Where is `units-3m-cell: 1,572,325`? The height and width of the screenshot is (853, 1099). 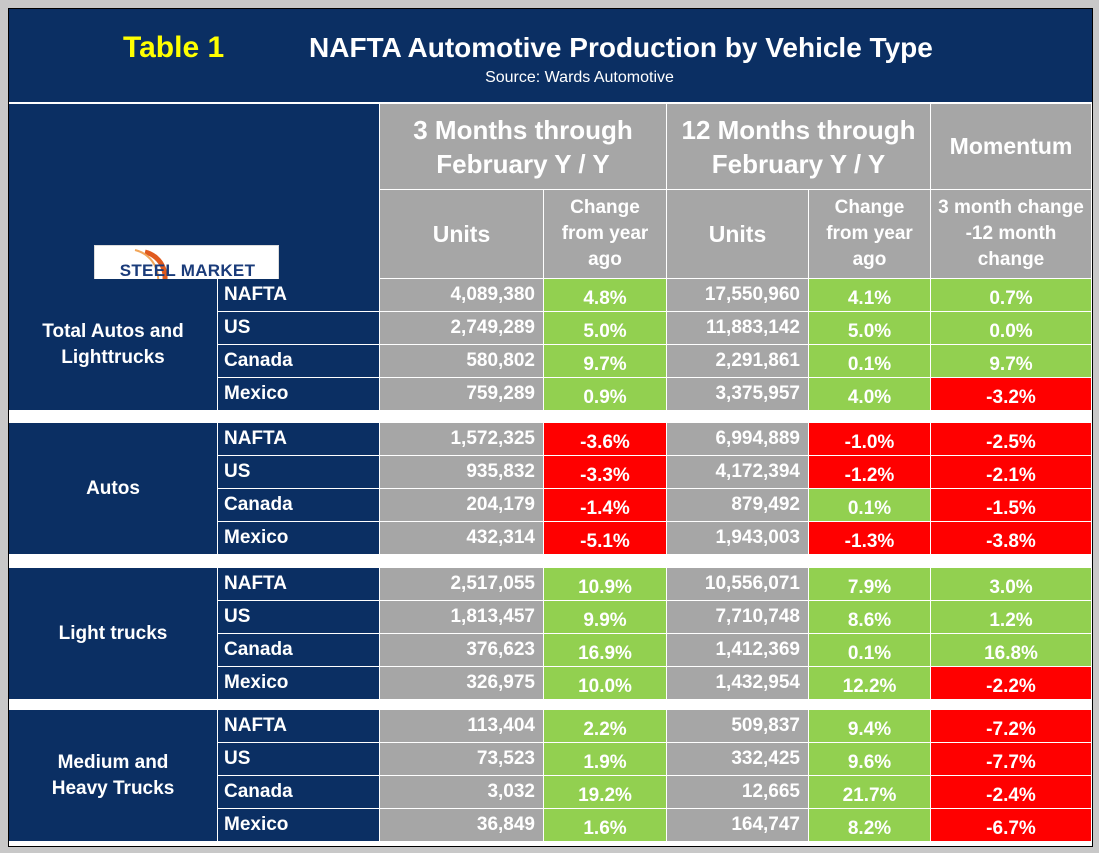
units-3m-cell: 1,572,325 is located at coordinates (462, 439).